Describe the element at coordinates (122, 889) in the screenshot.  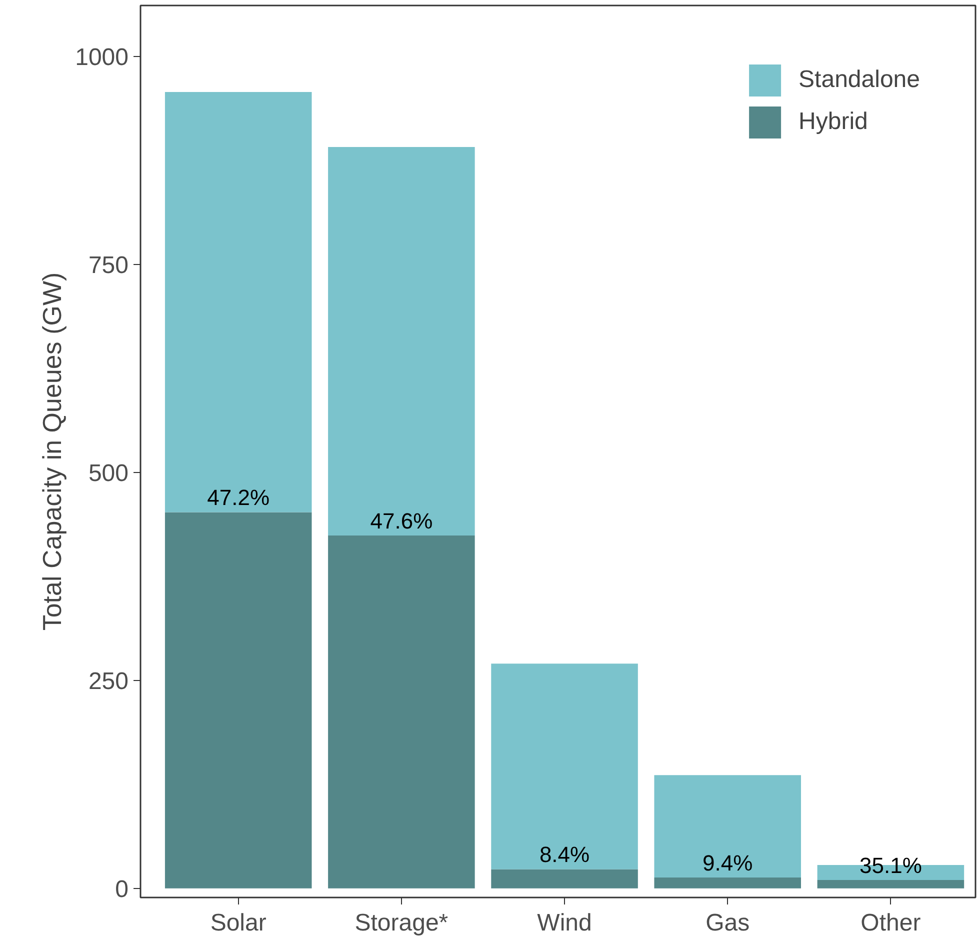
I see `y-tick-label: 0` at that location.